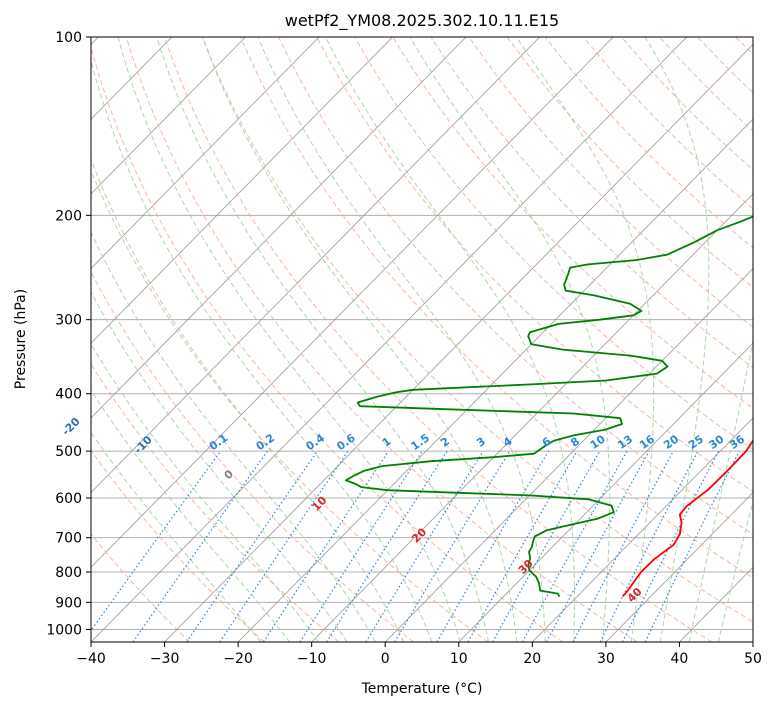  I want to click on x-tick-label: 40, so click(679, 659).